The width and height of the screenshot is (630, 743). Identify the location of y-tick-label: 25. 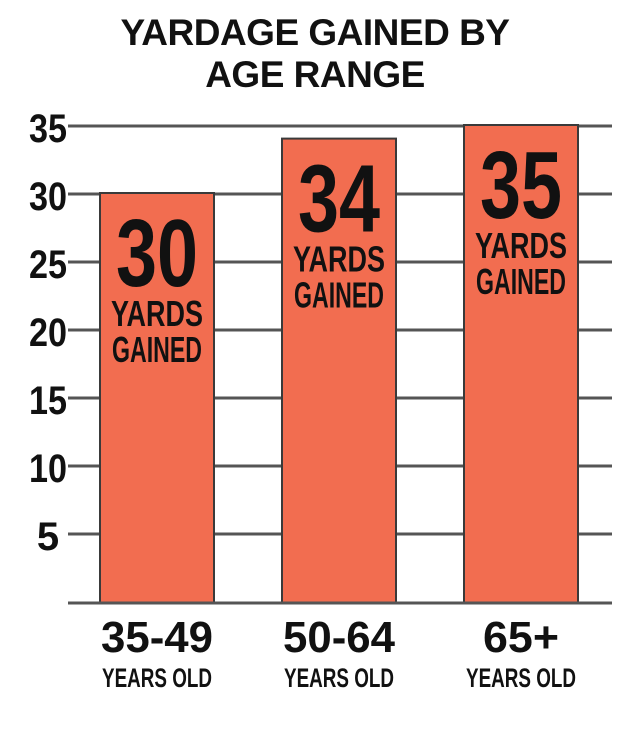
(48, 265).